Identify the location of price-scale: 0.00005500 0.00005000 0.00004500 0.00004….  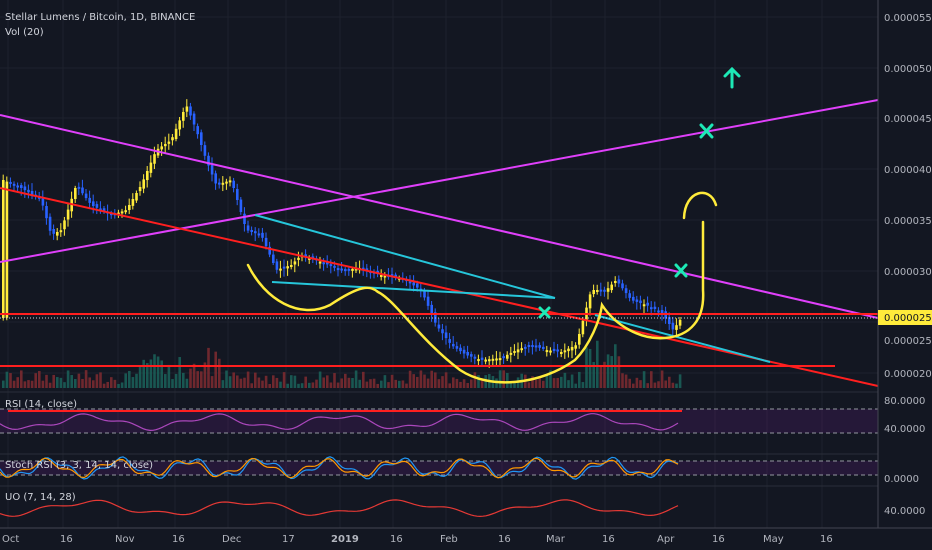
(904, 264).